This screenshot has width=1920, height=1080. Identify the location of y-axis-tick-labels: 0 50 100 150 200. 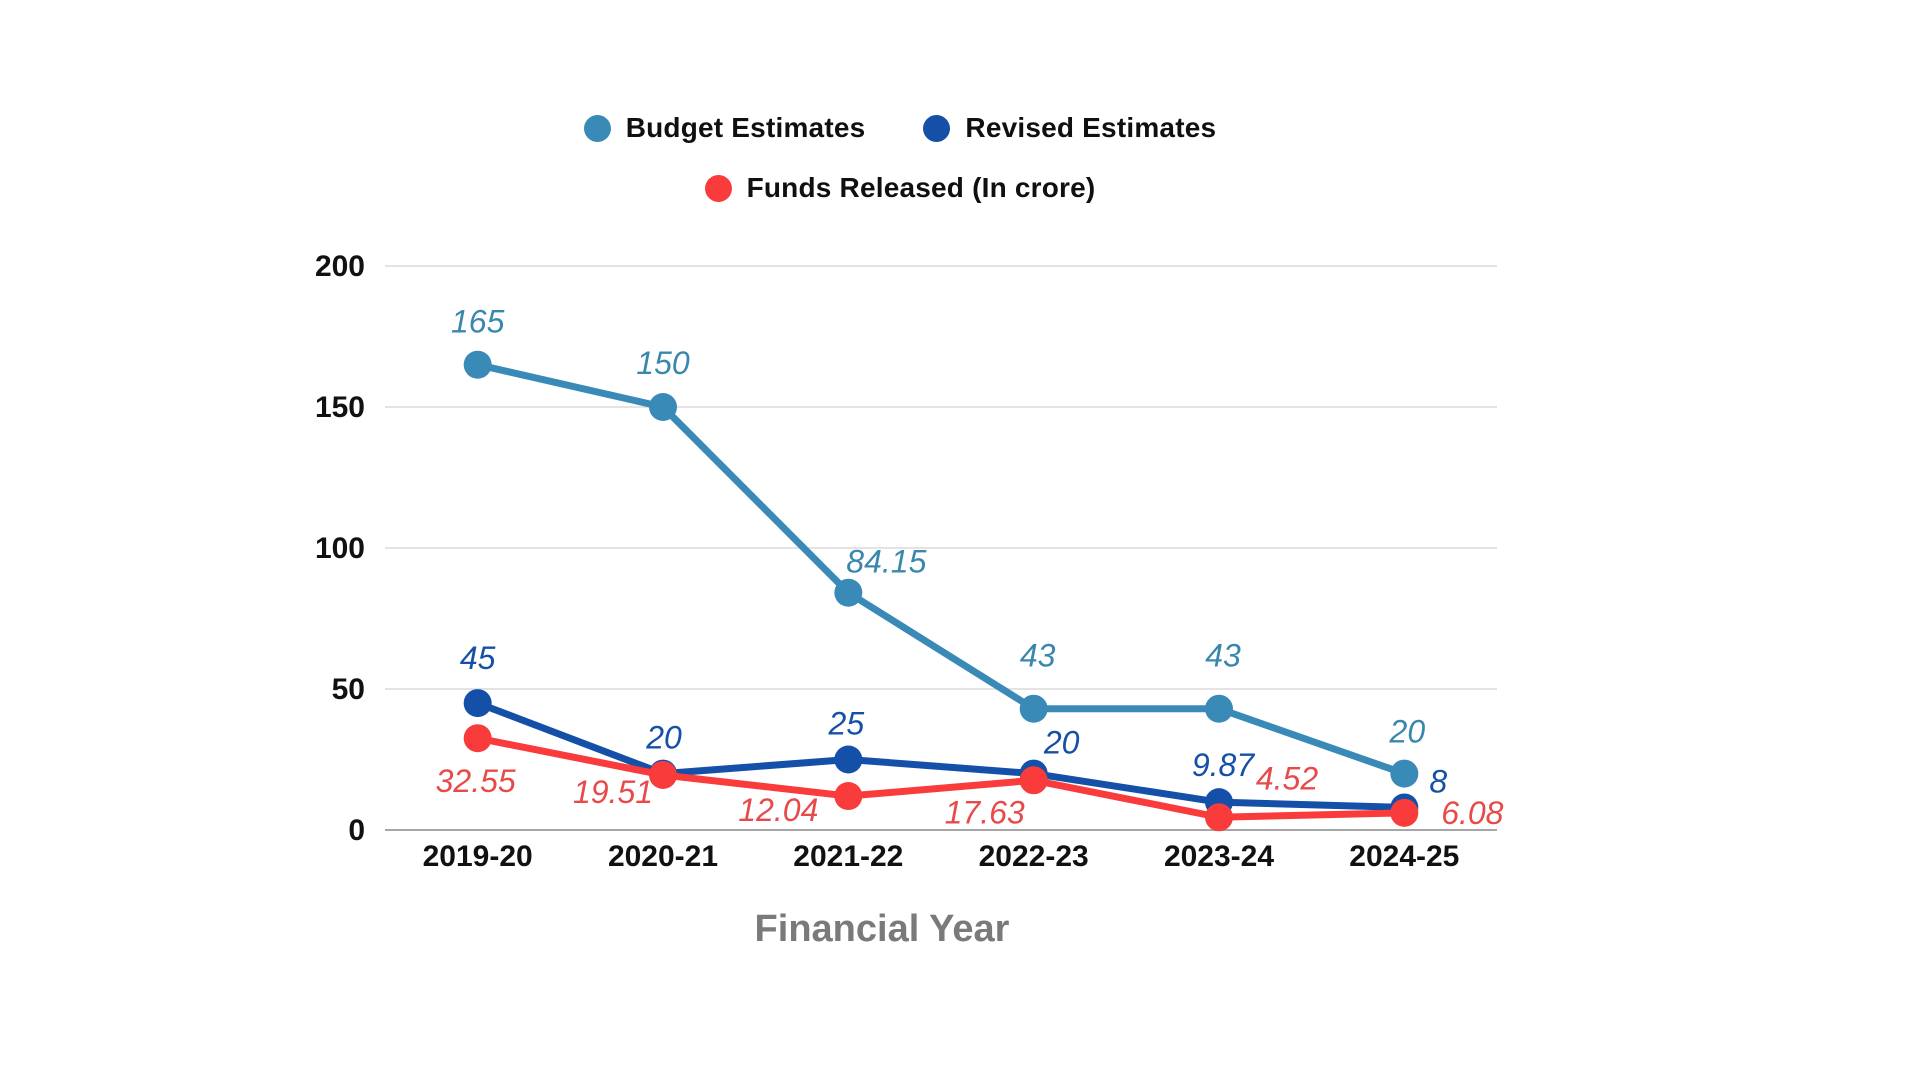
(340, 548).